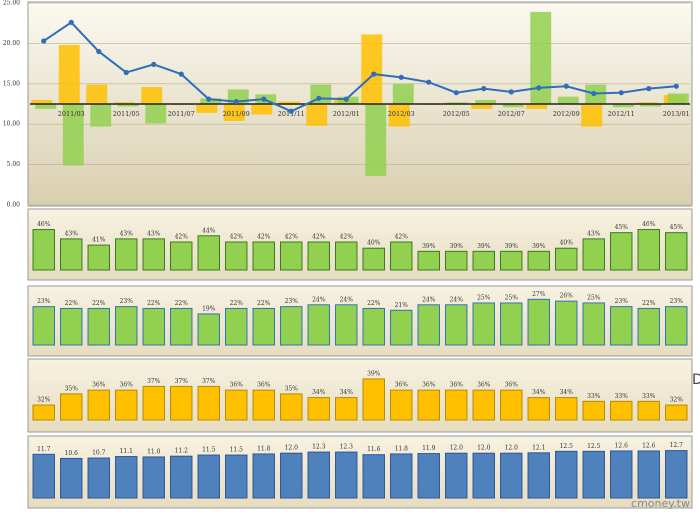 The image size is (700, 514). I want to click on value-label: 11.0, so click(154, 451).